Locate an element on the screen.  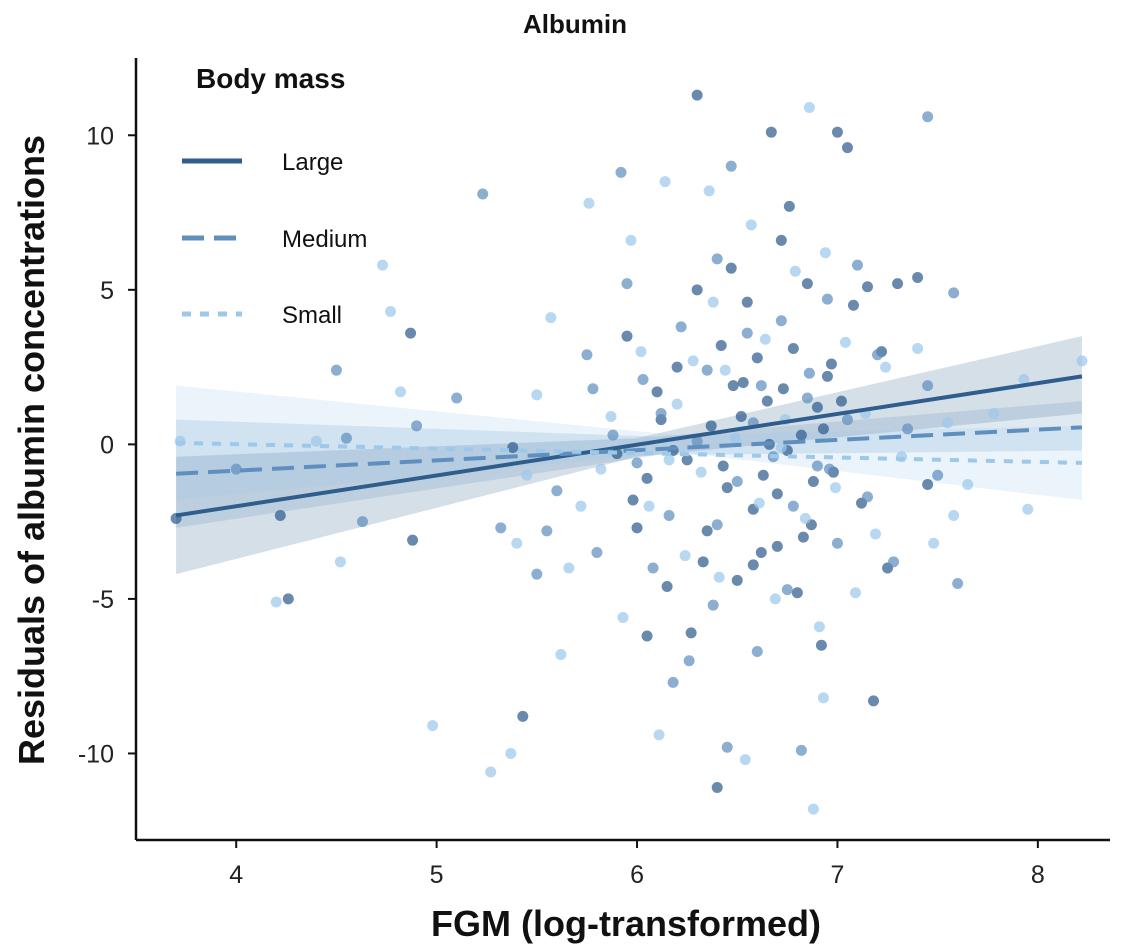
x-tick-label: 5 is located at coordinates (437, 875).